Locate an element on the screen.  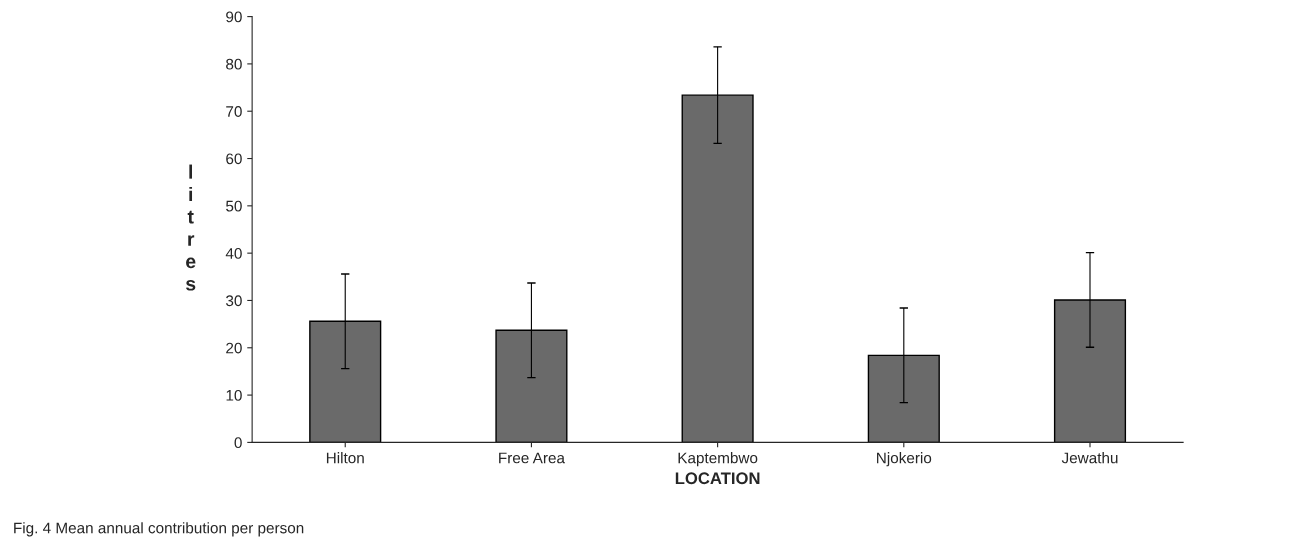
caption: Fig. 4 Mean annual contribution per person is located at coordinates (159, 529).